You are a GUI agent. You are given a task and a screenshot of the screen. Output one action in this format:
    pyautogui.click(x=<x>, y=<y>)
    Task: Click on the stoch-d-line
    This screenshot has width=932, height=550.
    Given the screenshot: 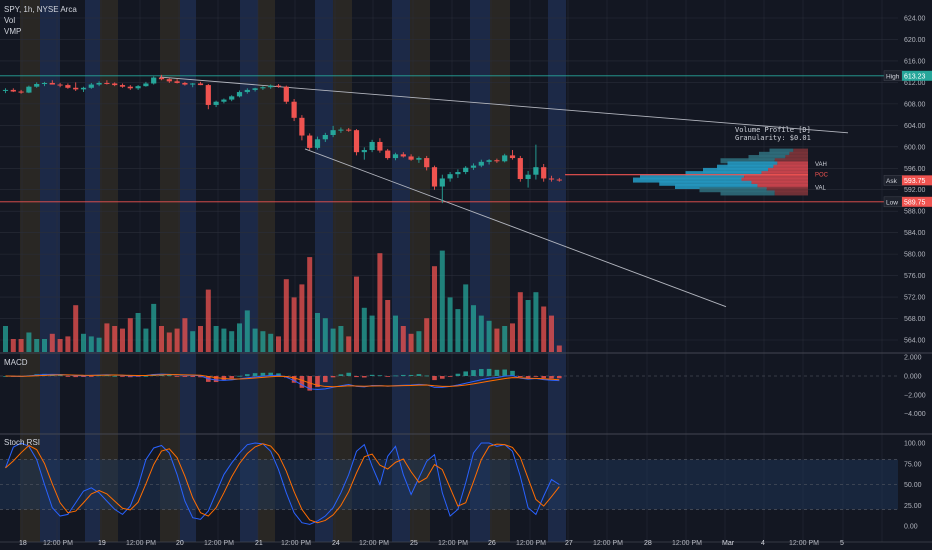 What is the action you would take?
    pyautogui.click(x=282, y=483)
    